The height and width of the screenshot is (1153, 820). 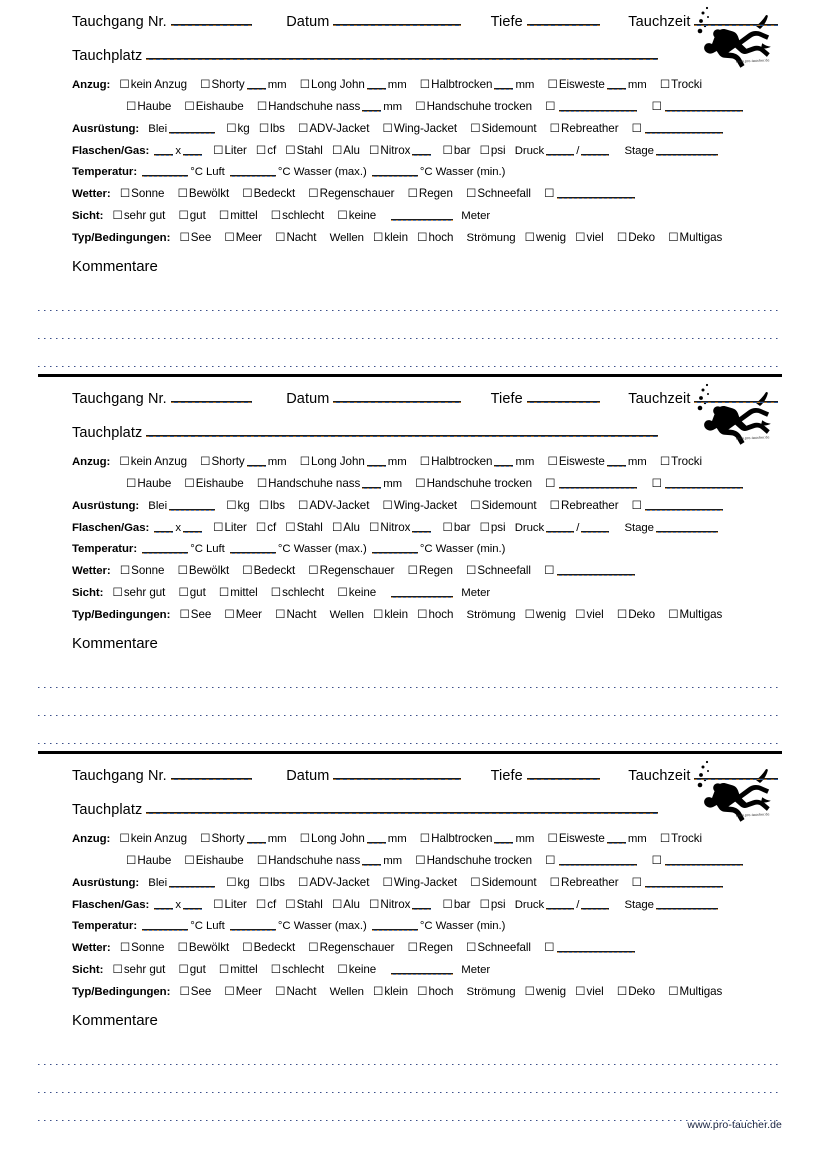 What do you see at coordinates (596, 193) in the screenshot?
I see `weather-other-input` at bounding box center [596, 193].